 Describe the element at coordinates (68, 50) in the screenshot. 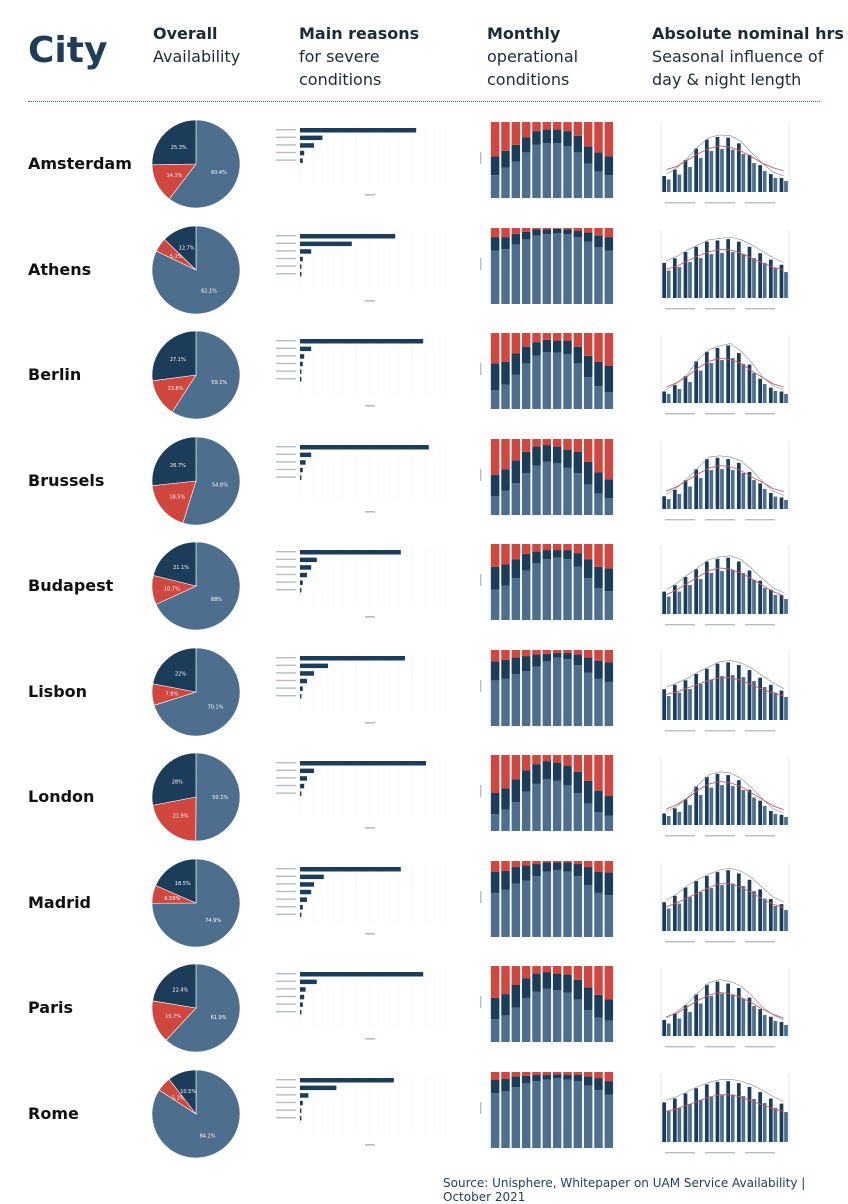

I see `page-title: City` at that location.